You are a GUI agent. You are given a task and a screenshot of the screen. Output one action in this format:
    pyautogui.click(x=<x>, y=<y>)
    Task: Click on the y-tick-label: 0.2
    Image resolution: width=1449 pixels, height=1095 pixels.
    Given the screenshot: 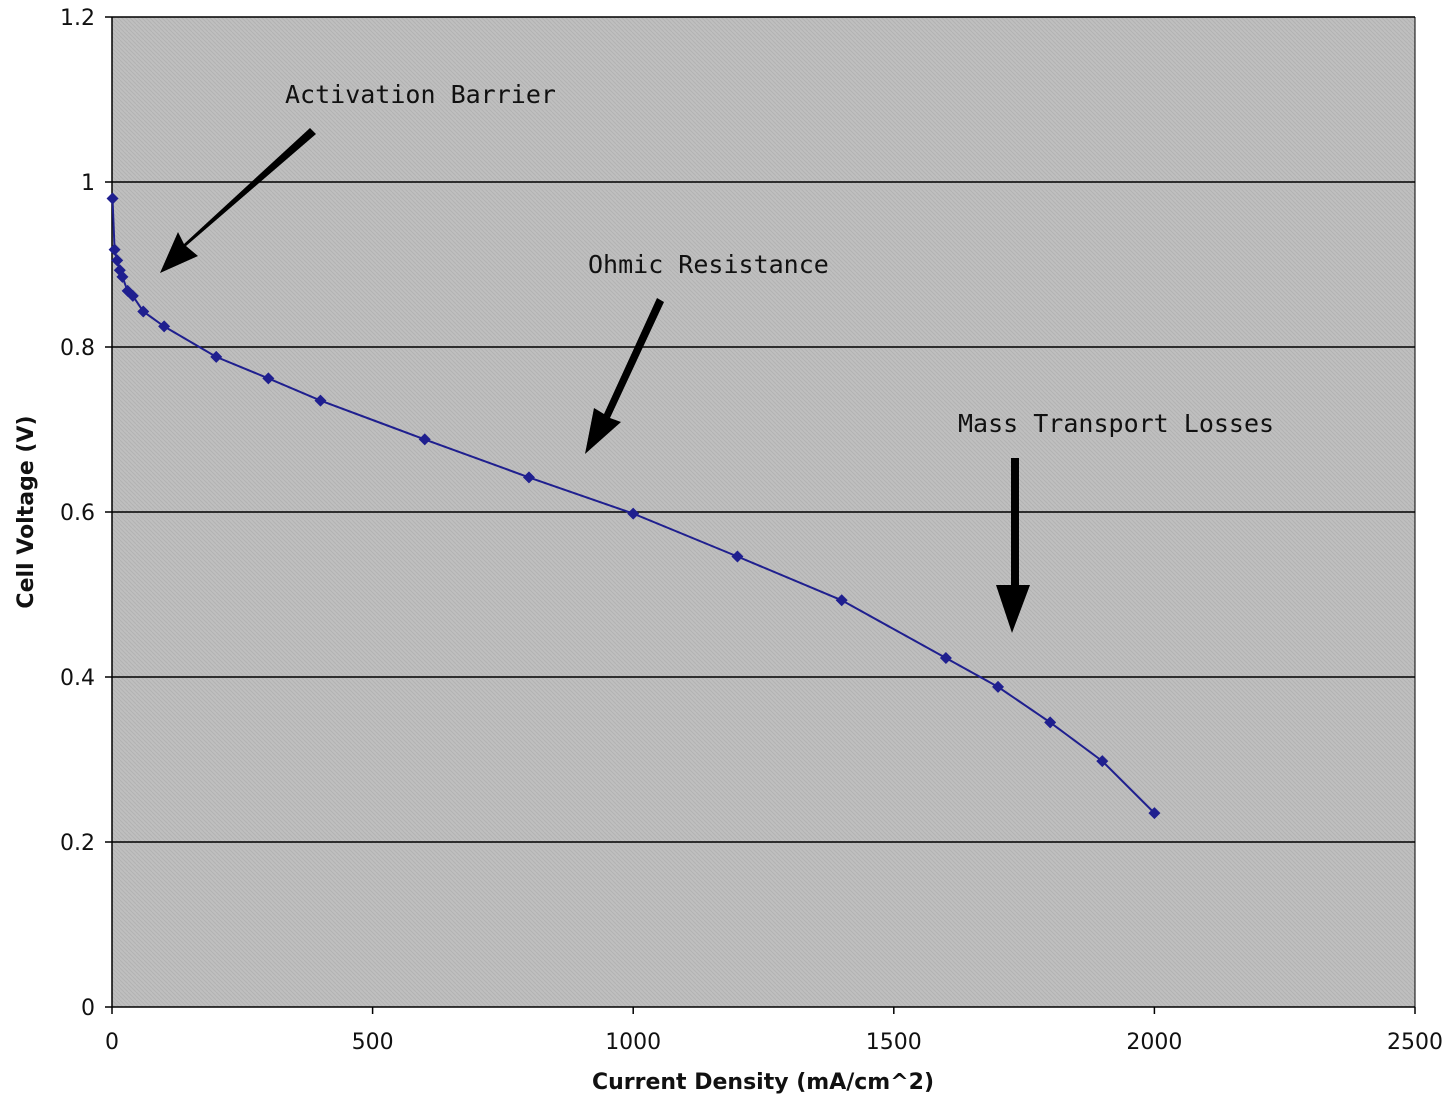 What is the action you would take?
    pyautogui.click(x=77, y=843)
    